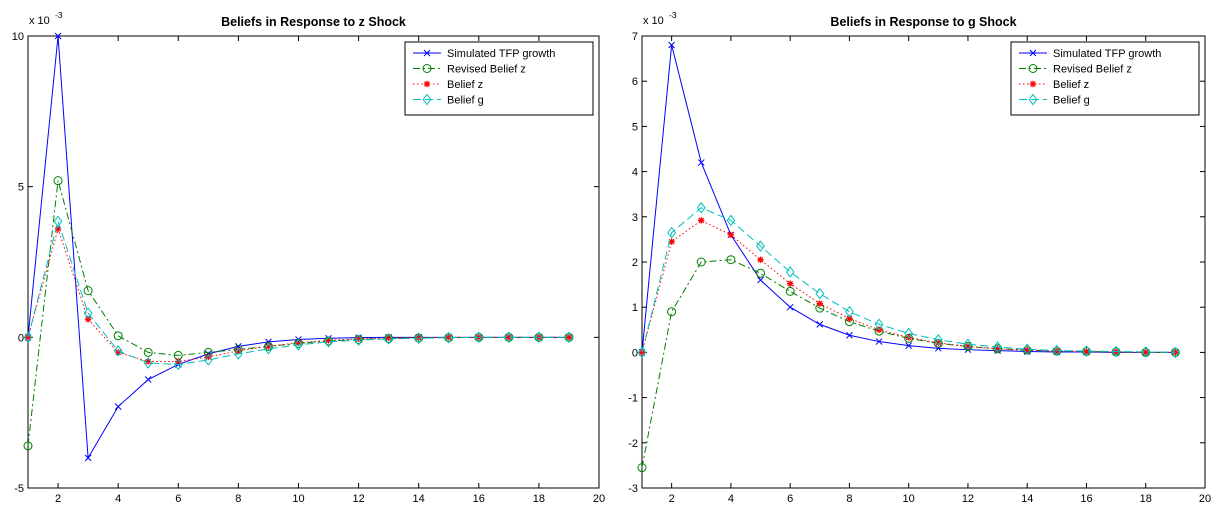 This screenshot has width=1225, height=508. Describe the element at coordinates (1033, 99) in the screenshot. I see `chart-1-legend-marker-belief-g` at that location.